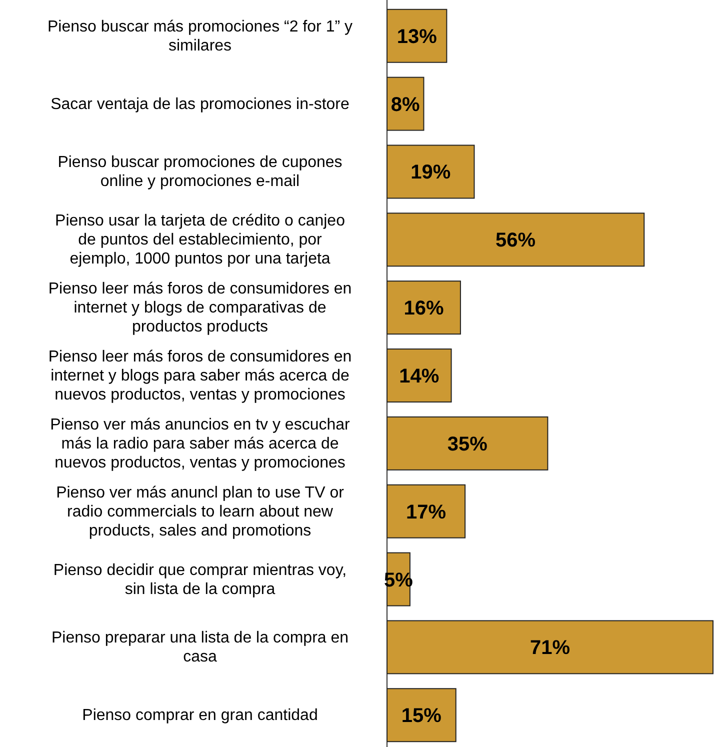  What do you see at coordinates (200, 308) in the screenshot?
I see `y-tick-label: Pienso leer más foros de consumidores en internet y blogs de comparativas de productos products` at bounding box center [200, 308].